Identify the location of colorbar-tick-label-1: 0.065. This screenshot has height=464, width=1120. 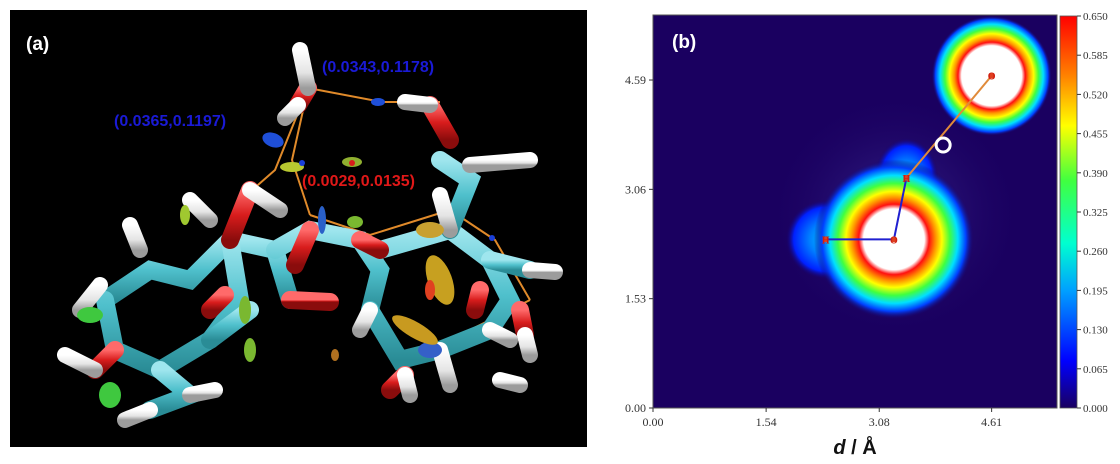
(1095, 370).